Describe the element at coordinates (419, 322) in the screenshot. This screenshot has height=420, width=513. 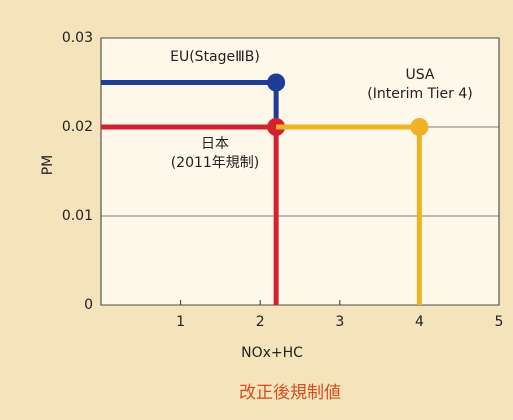
I see `x-tick-label: 4` at that location.